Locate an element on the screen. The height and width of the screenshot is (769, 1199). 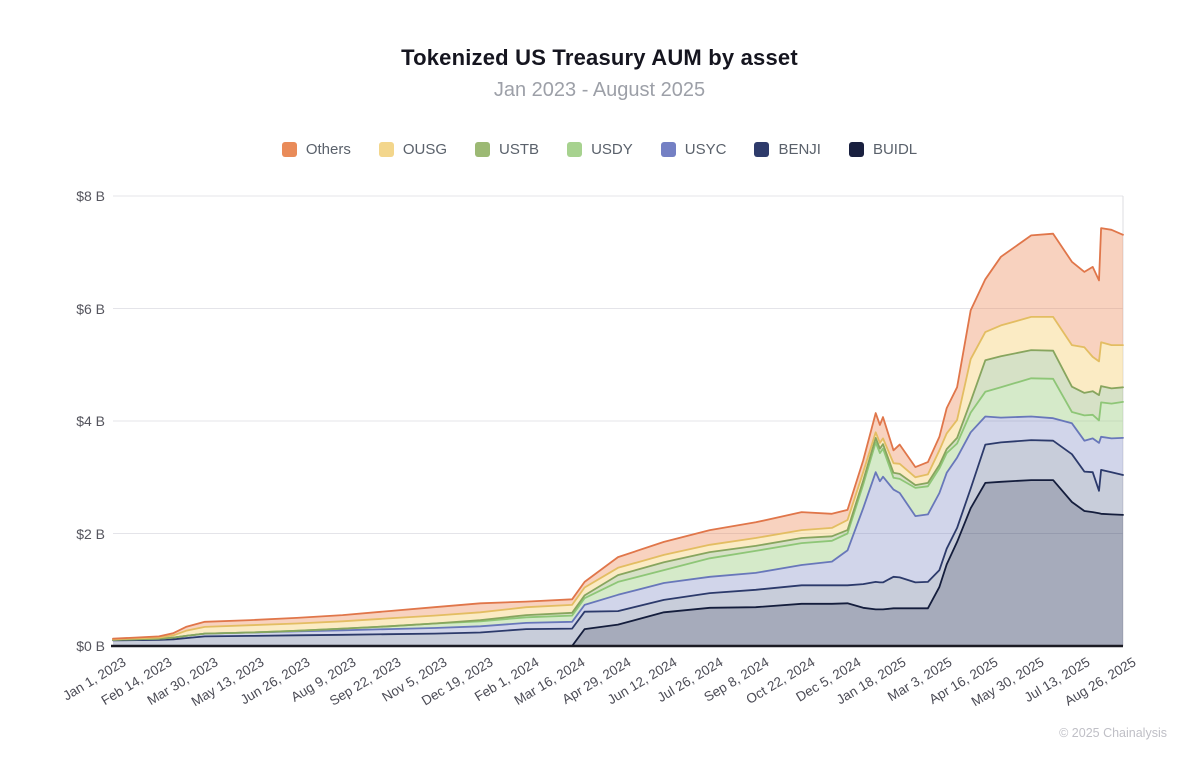
legend-label: OUSG is located at coordinates (425, 149).